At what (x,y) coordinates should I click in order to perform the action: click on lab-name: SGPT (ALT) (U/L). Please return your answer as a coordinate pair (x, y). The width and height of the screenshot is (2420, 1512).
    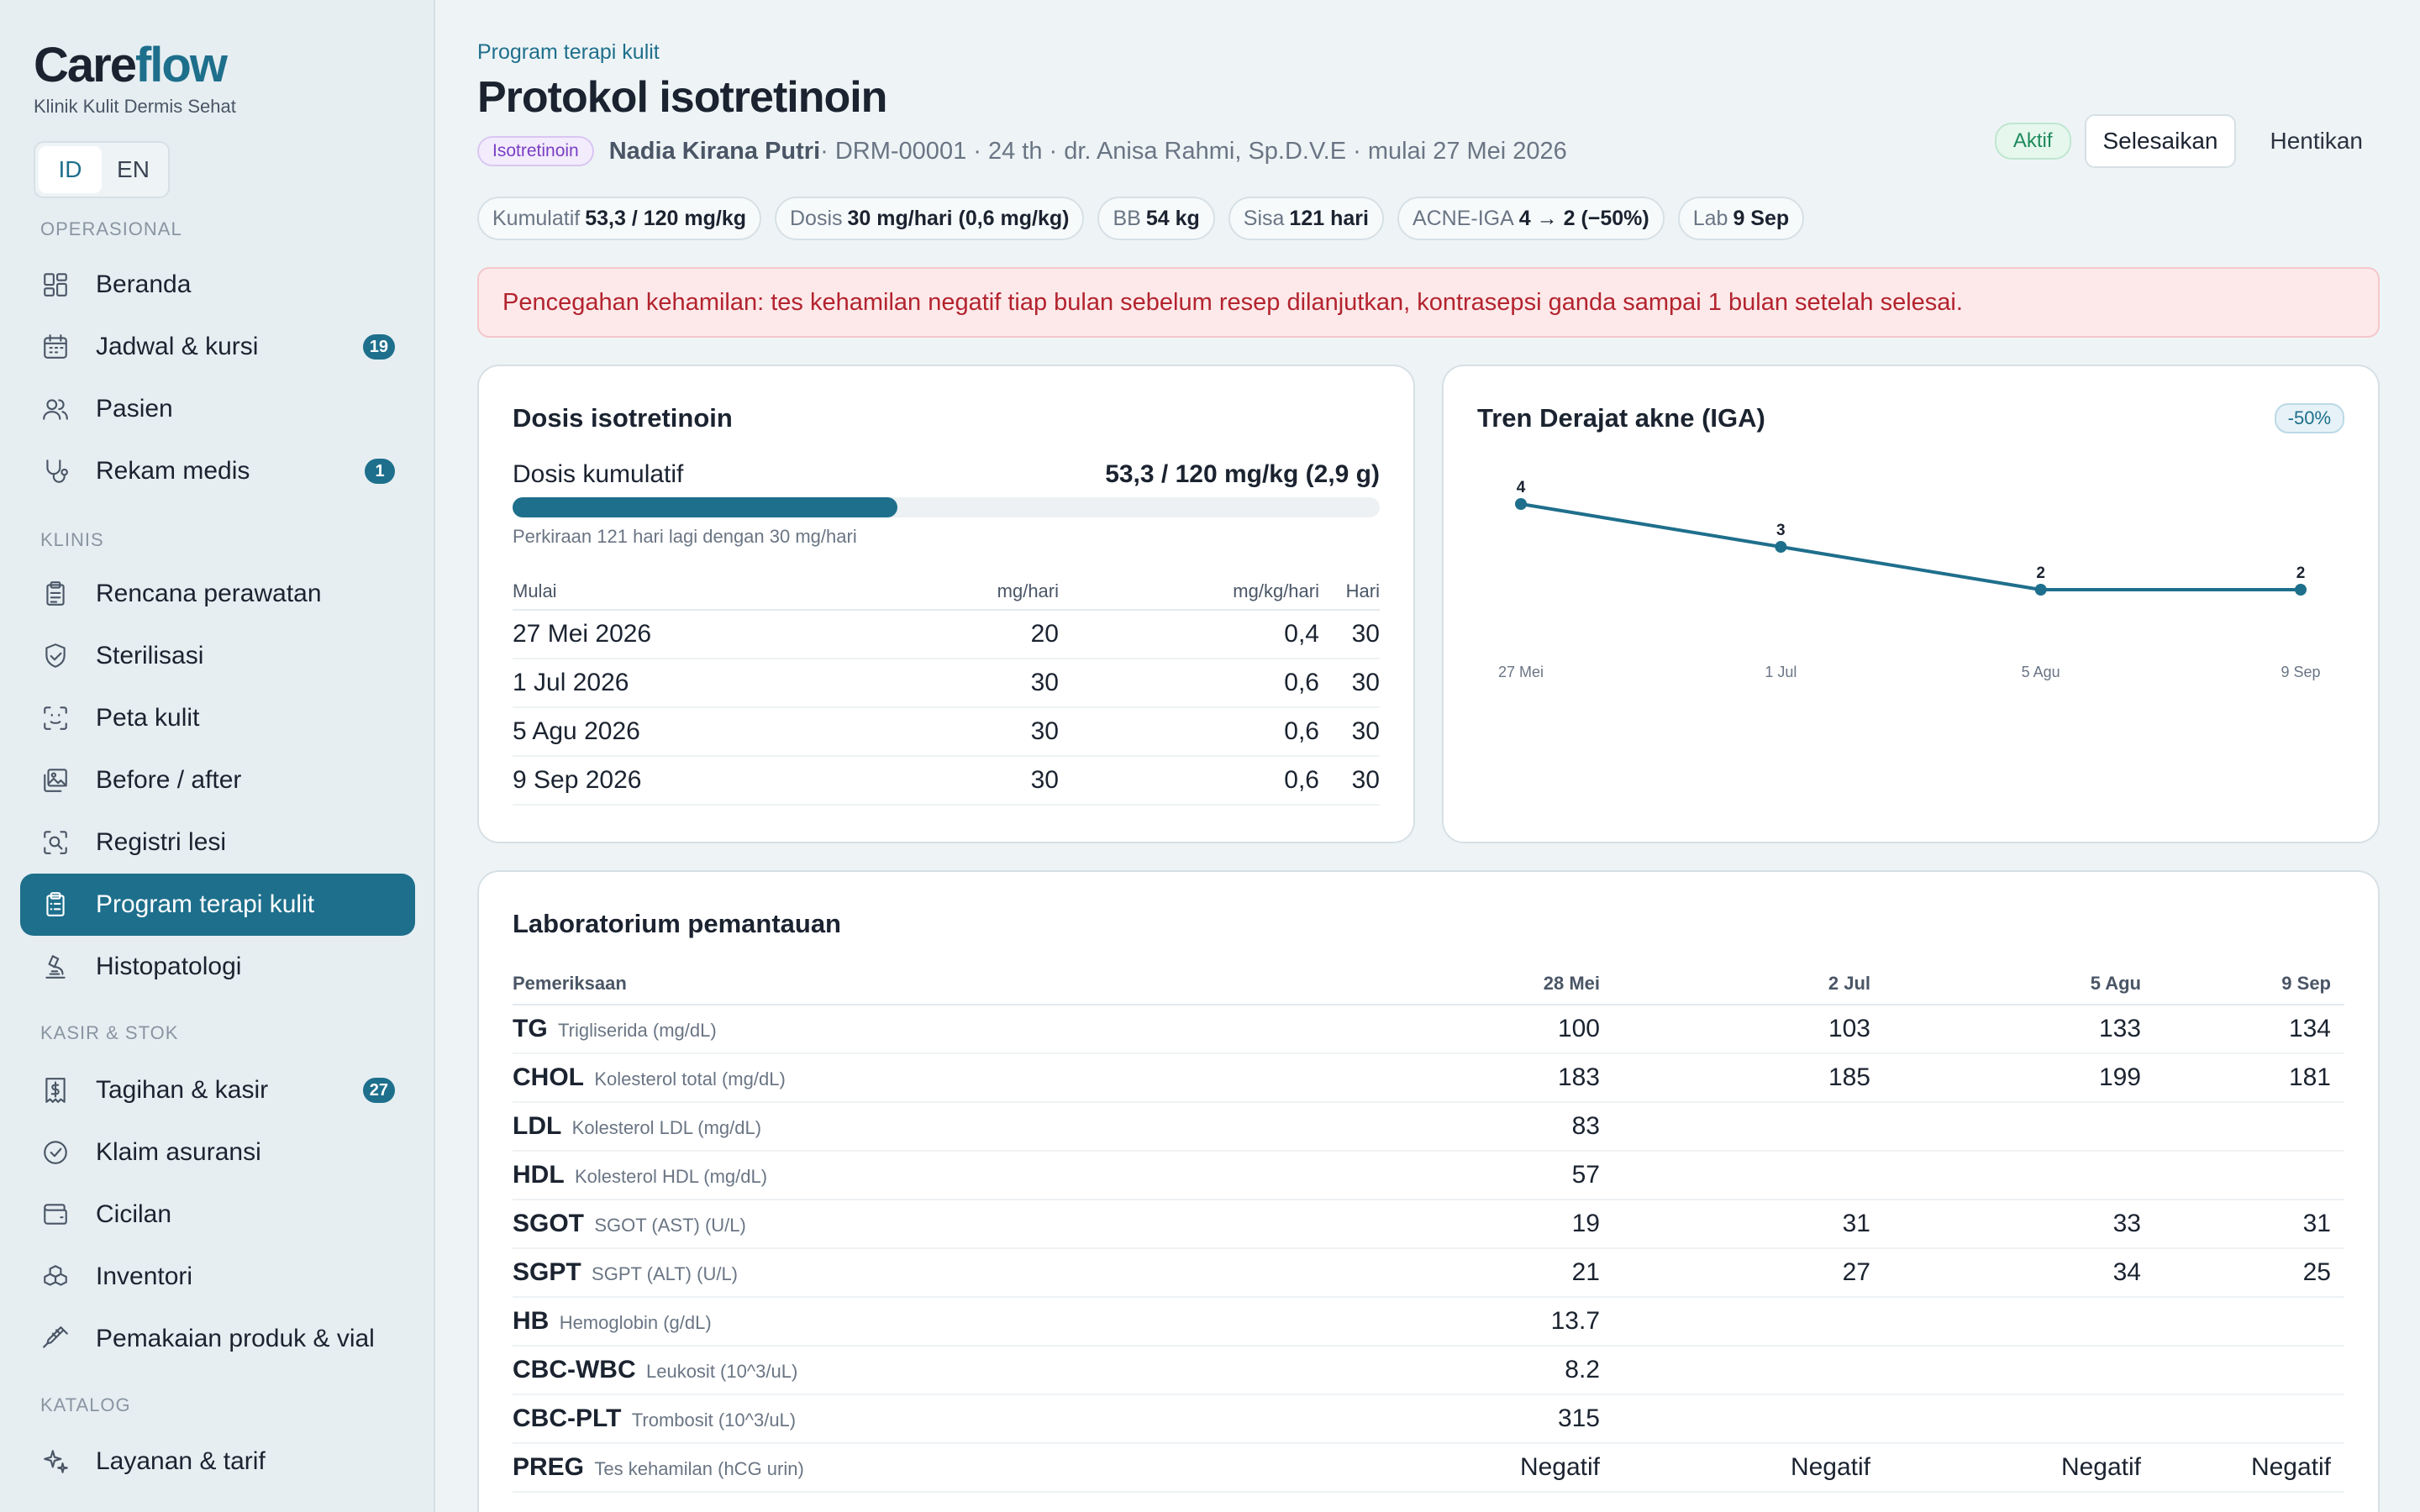
    Looking at the image, I should click on (665, 1273).